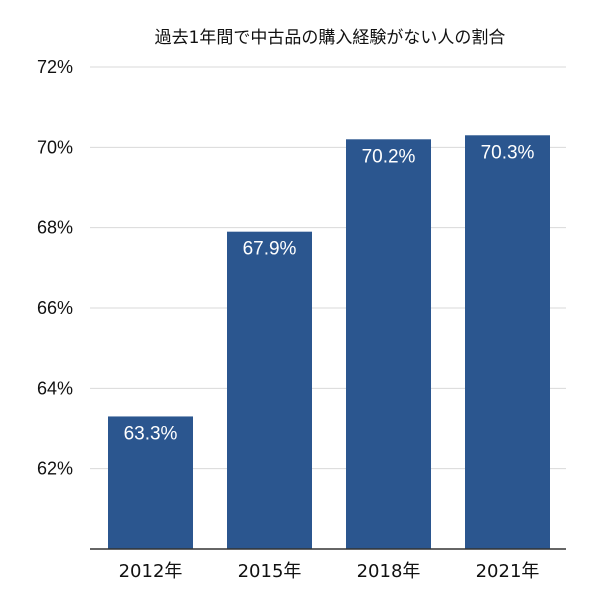 The width and height of the screenshot is (594, 589). I want to click on y-tick-label: 62%, so click(55, 469).